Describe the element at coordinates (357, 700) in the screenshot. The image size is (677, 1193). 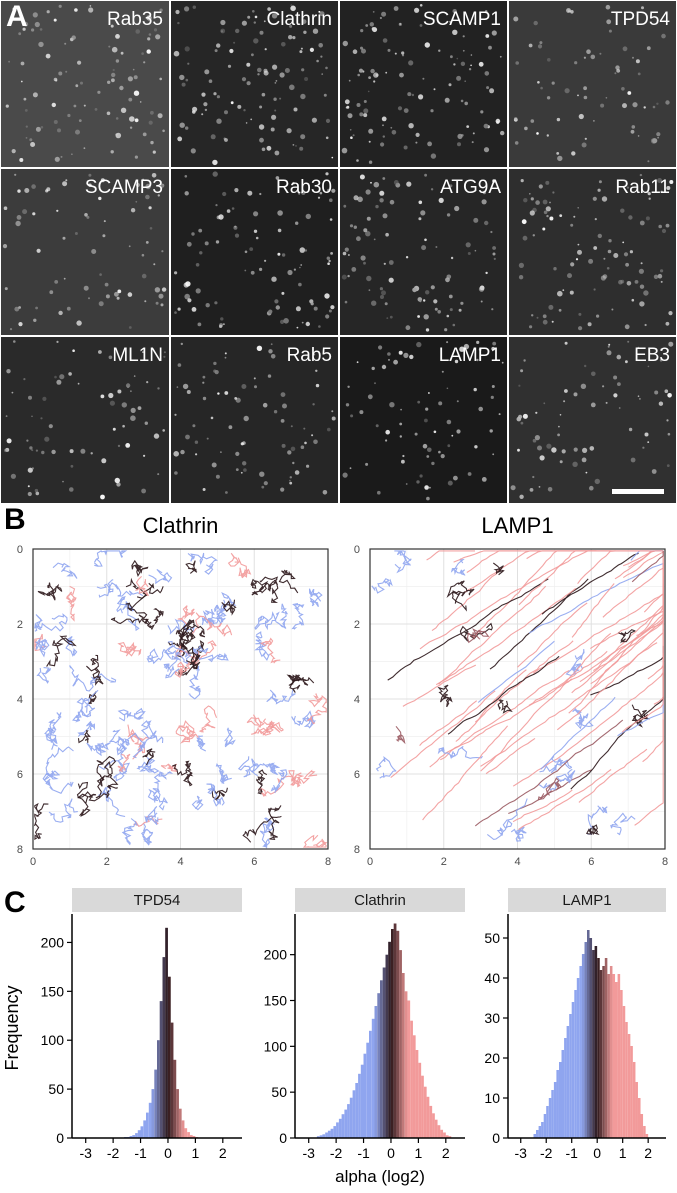
I see `y-tick-label: 4` at that location.